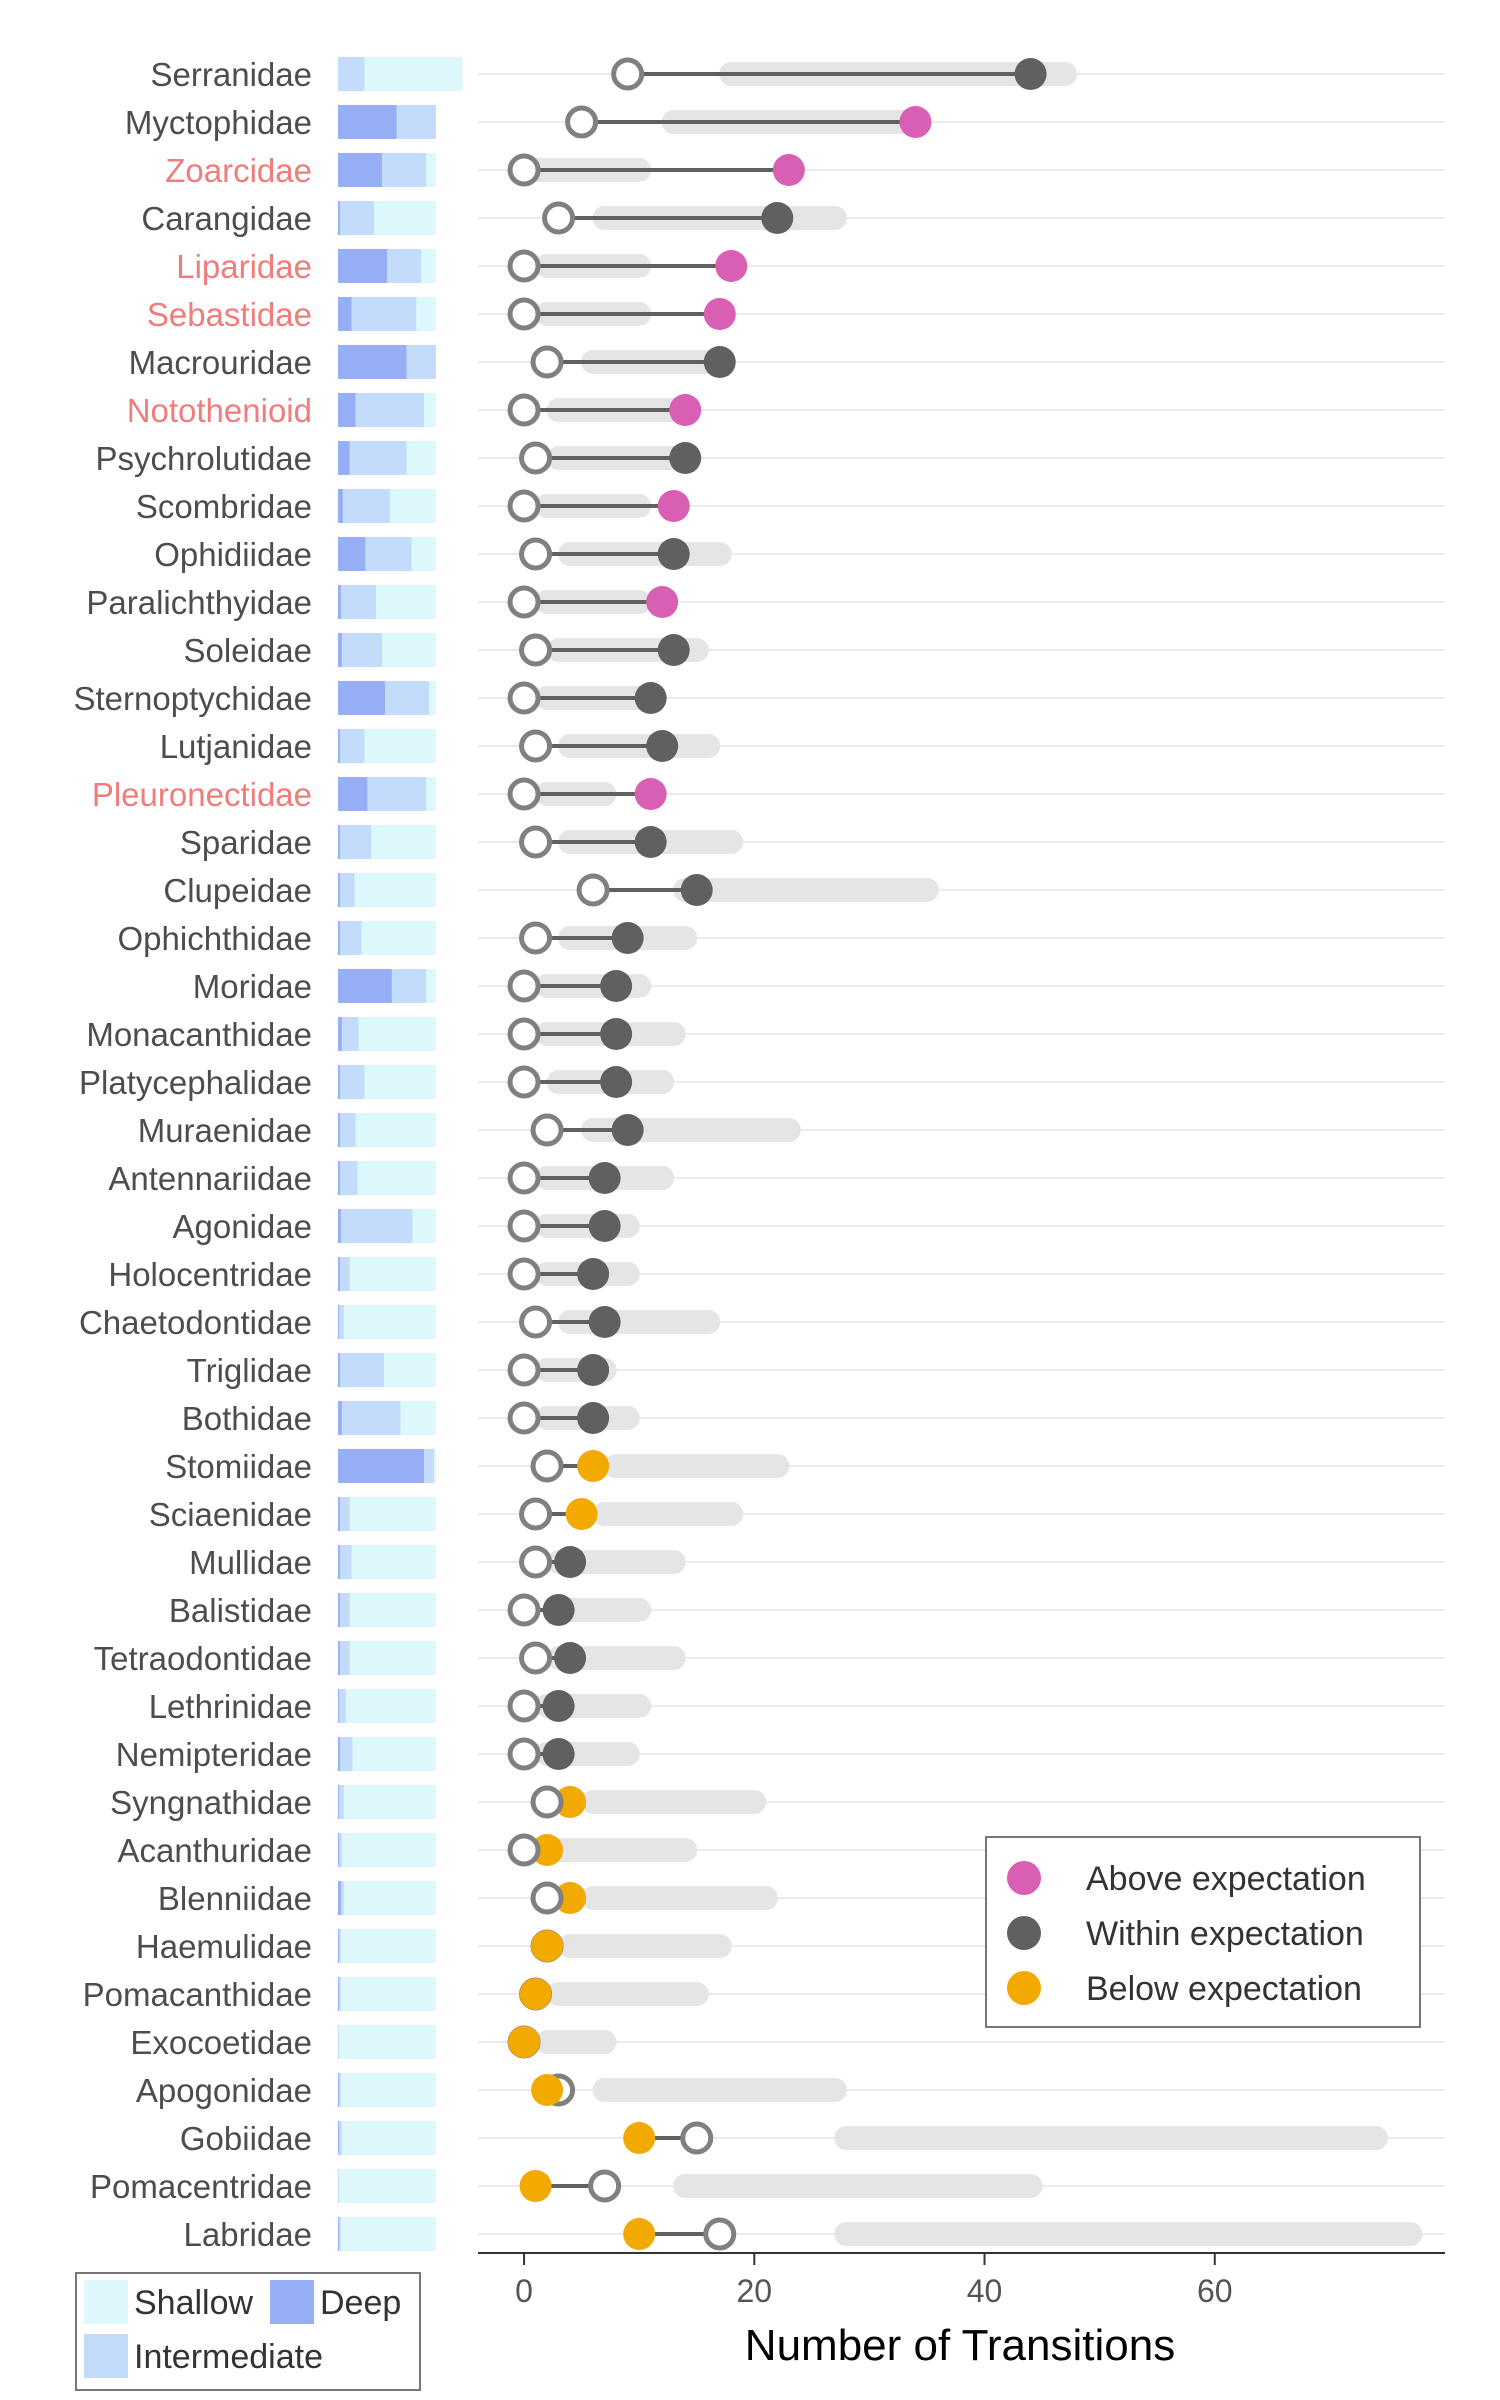  What do you see at coordinates (524, 1082) in the screenshot?
I see `expected-point-platycephalidae` at bounding box center [524, 1082].